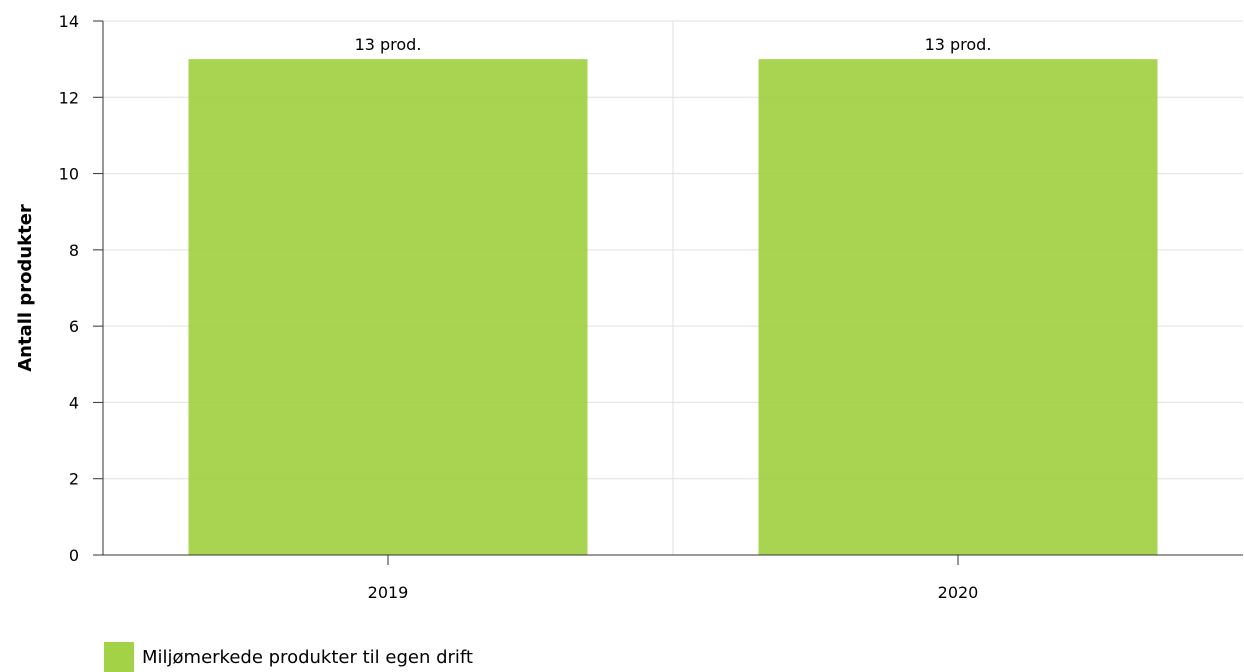  Describe the element at coordinates (69, 21) in the screenshot. I see `y-tick-label: 14` at that location.